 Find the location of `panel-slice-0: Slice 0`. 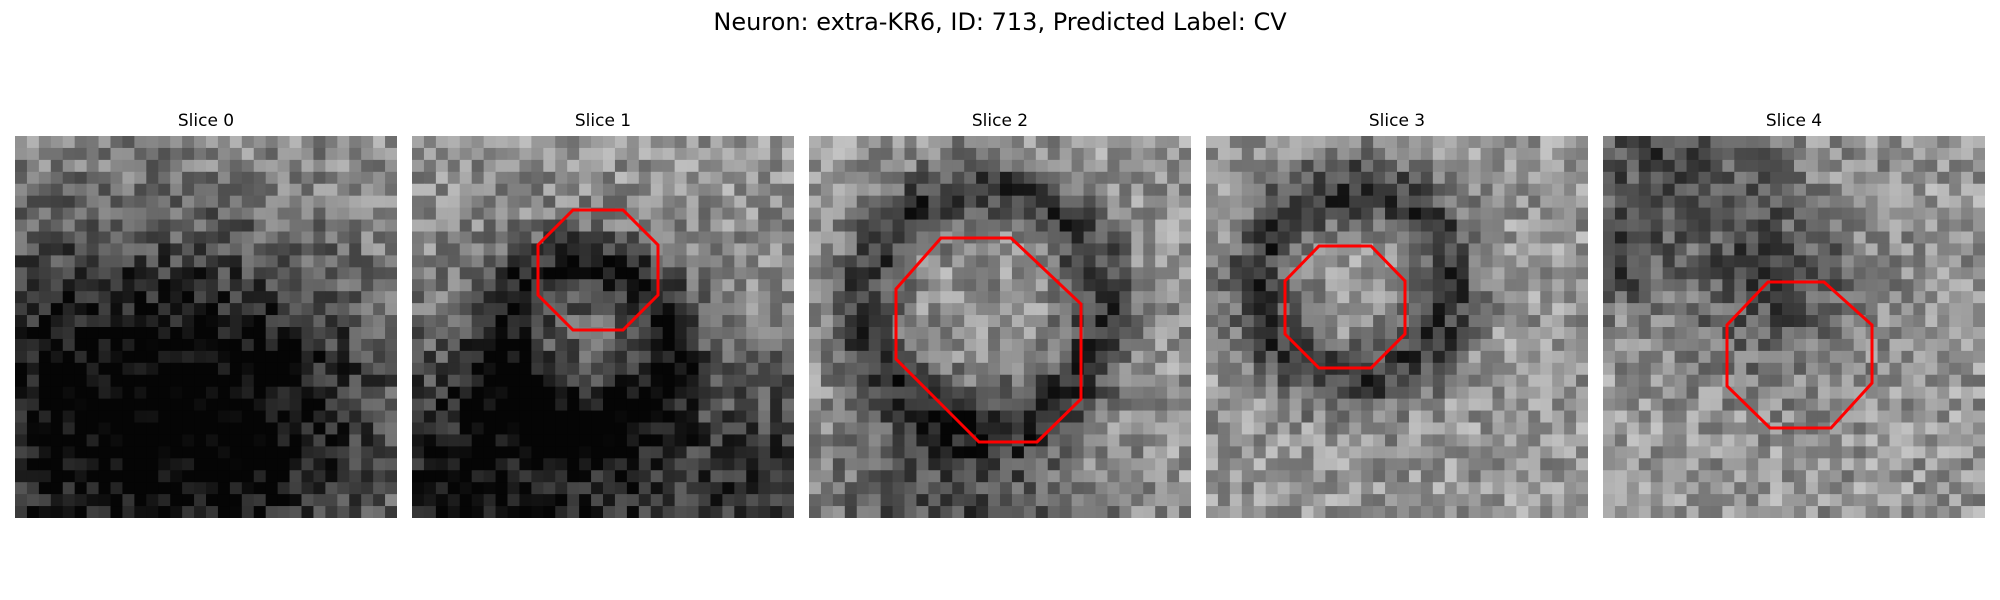

panel-slice-0: Slice 0 is located at coordinates (206, 313).